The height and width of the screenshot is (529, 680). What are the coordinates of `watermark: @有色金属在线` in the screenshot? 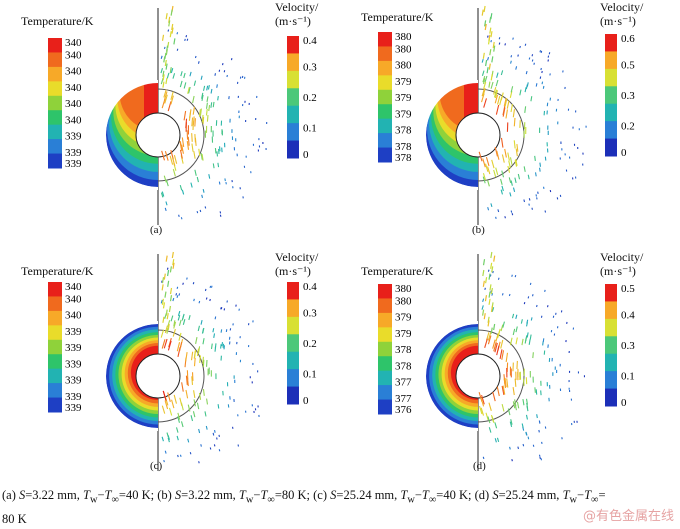 It's located at (628, 514).